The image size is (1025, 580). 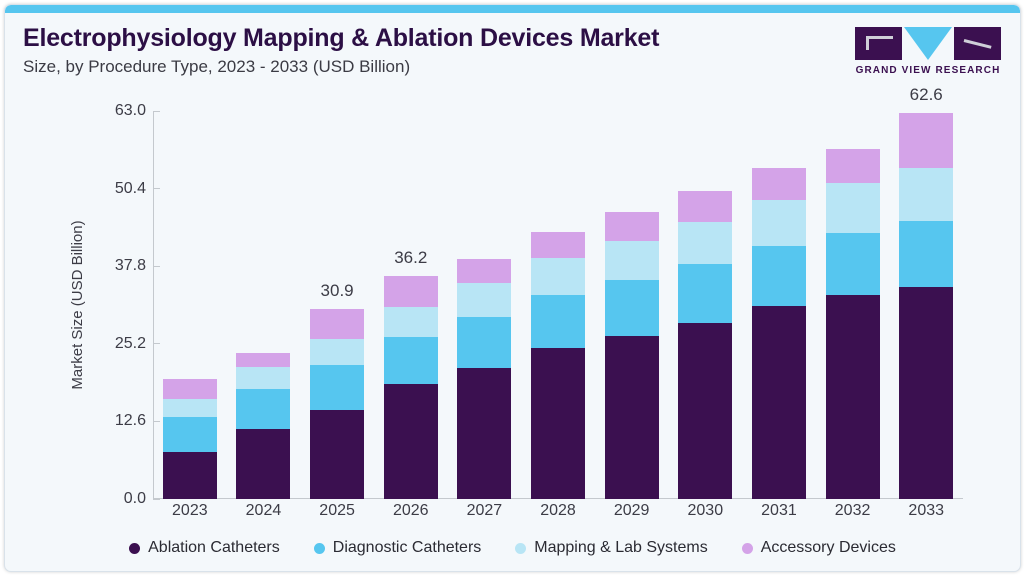 I want to click on bar-slot: 30.9, so click(x=337, y=305).